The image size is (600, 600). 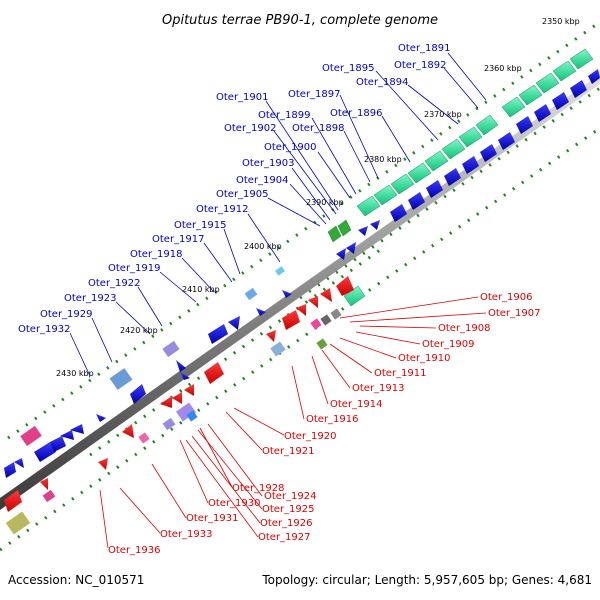 I want to click on gene-label: Oter_1891, so click(x=424, y=48).